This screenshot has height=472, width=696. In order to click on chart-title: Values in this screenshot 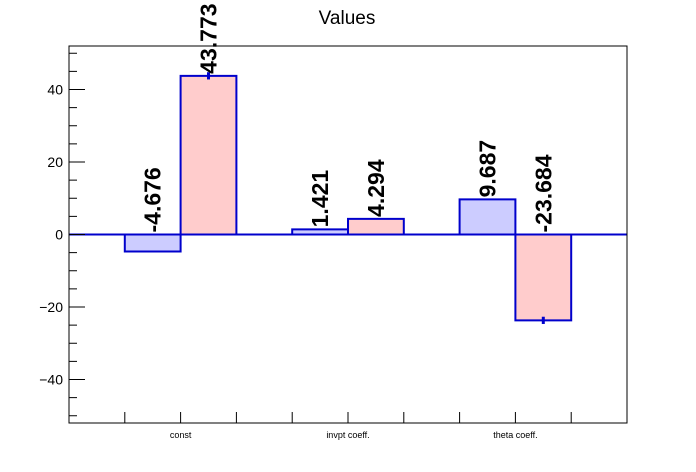, I will do `click(347, 18)`.